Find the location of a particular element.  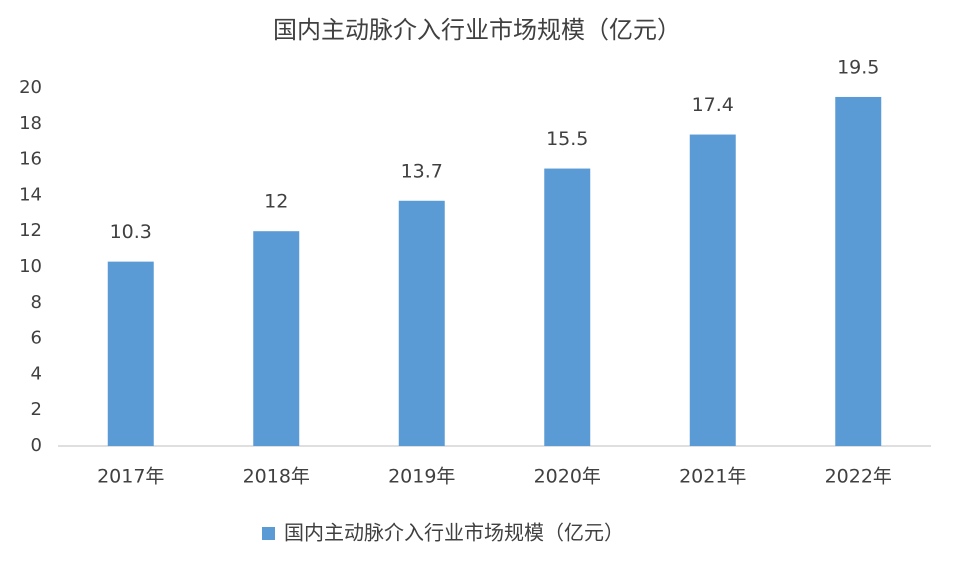

data-label: 13.7 is located at coordinates (422, 171).